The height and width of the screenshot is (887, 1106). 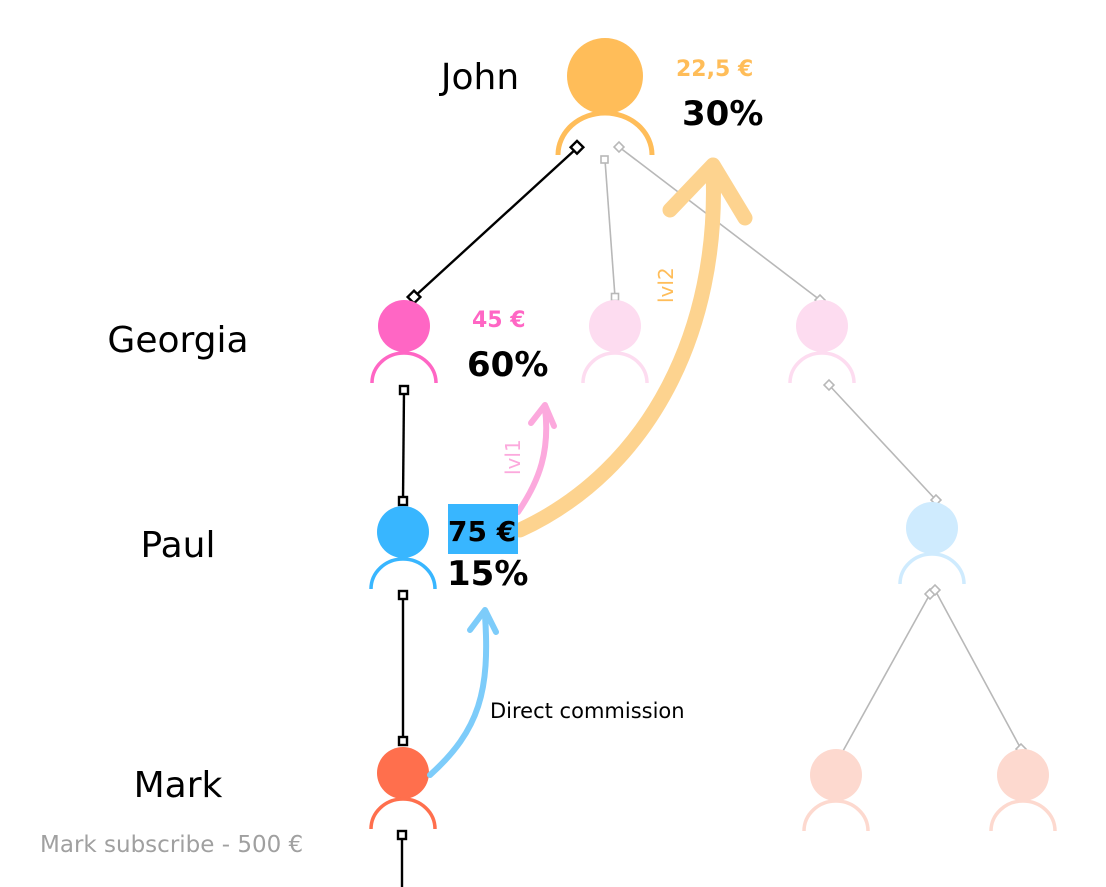 I want to click on person-icon-faded-blue, so click(x=932, y=543).